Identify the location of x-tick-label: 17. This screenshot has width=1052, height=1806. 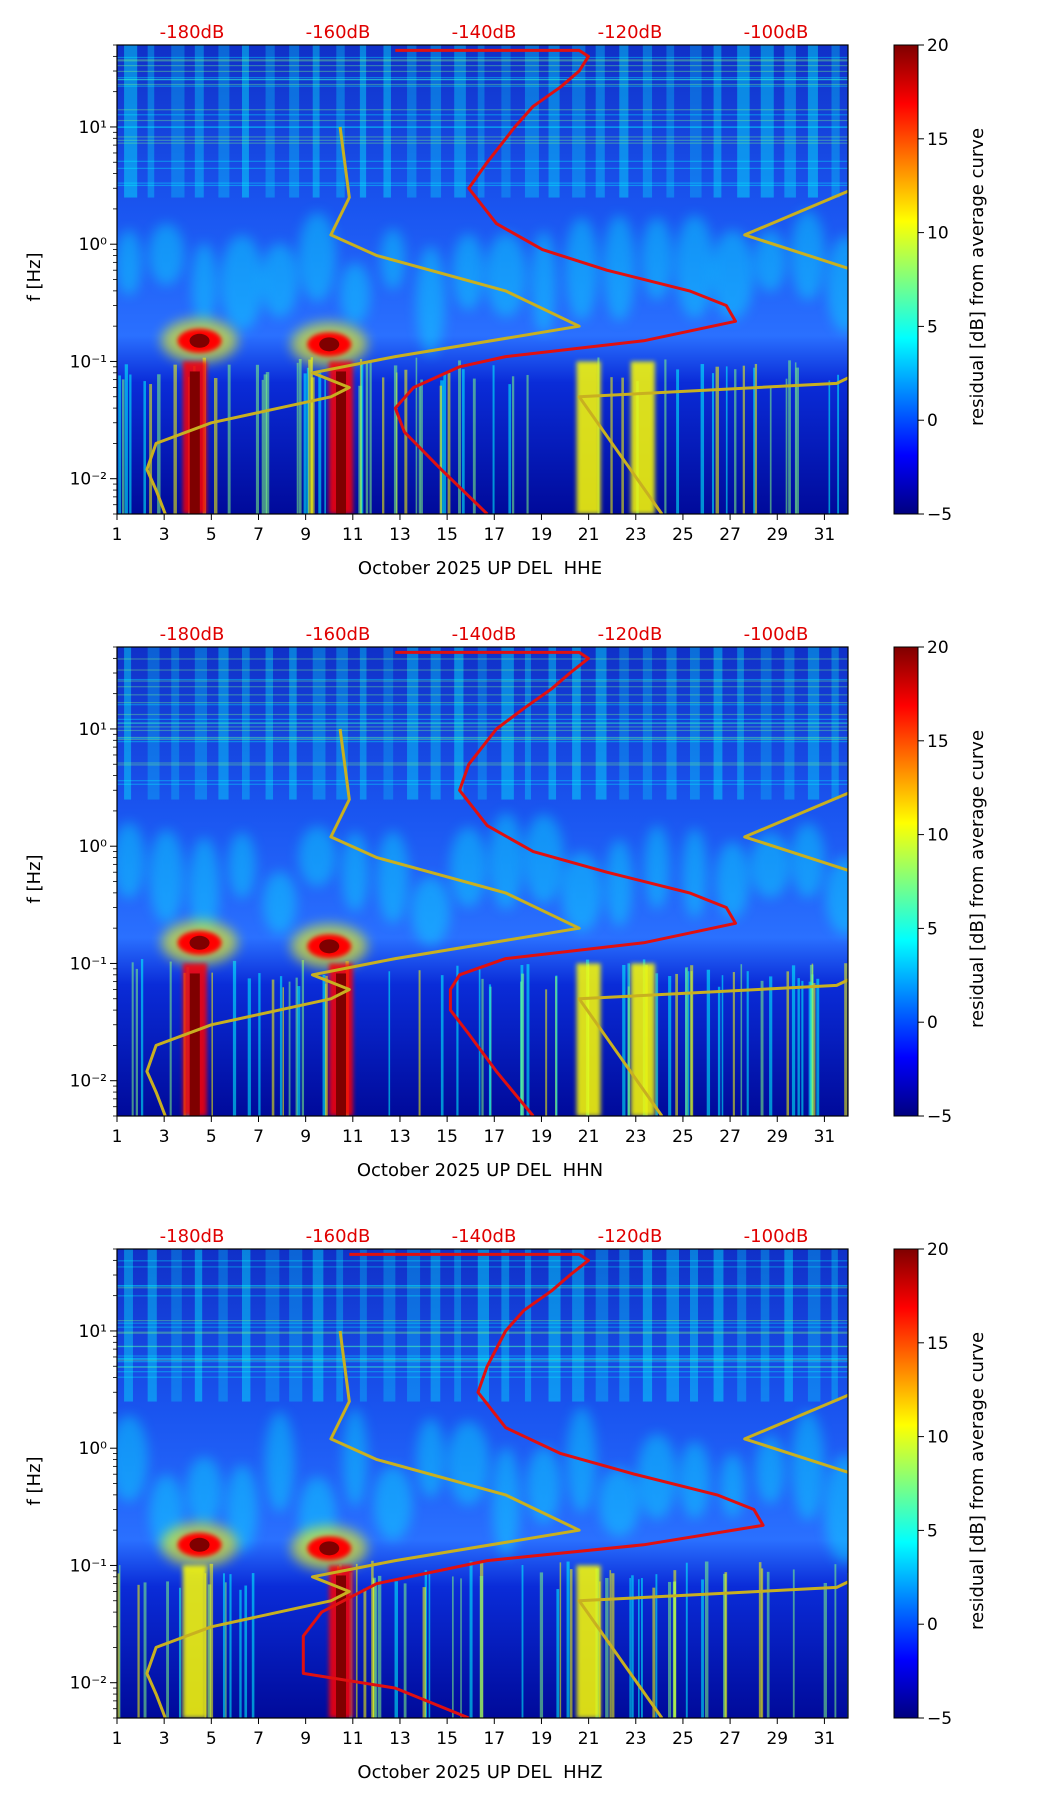
(494, 1739).